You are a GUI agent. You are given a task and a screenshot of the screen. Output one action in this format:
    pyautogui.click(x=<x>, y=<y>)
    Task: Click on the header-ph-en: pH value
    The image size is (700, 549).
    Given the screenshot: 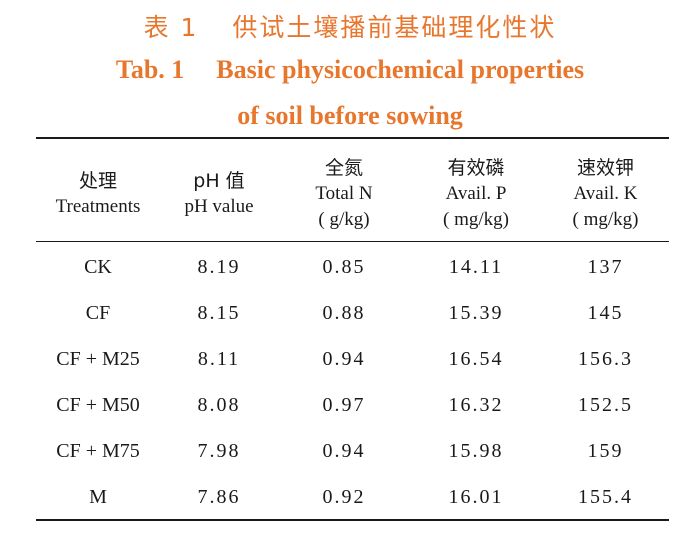 What is the action you would take?
    pyautogui.click(x=219, y=206)
    